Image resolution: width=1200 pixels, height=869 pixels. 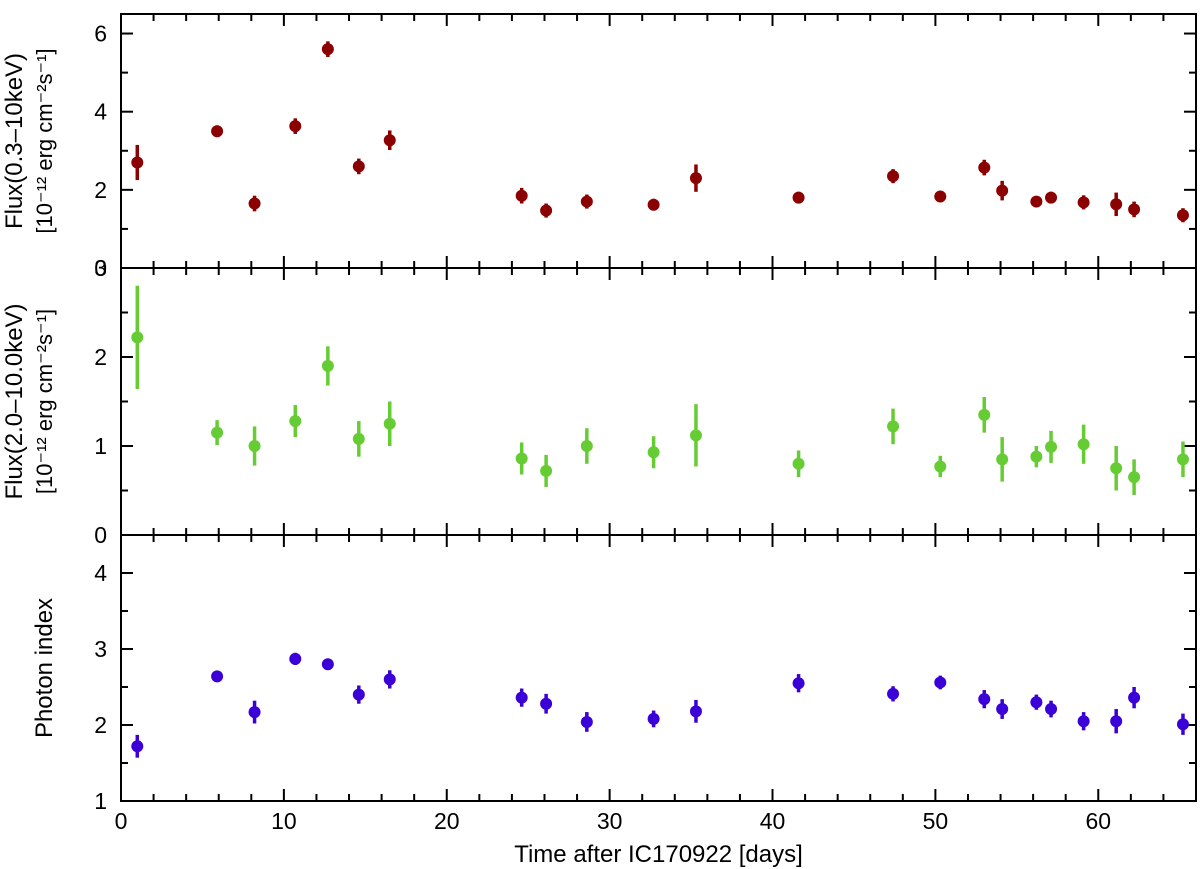 I want to click on middle-ytick-label: 3, so click(x=100, y=268).